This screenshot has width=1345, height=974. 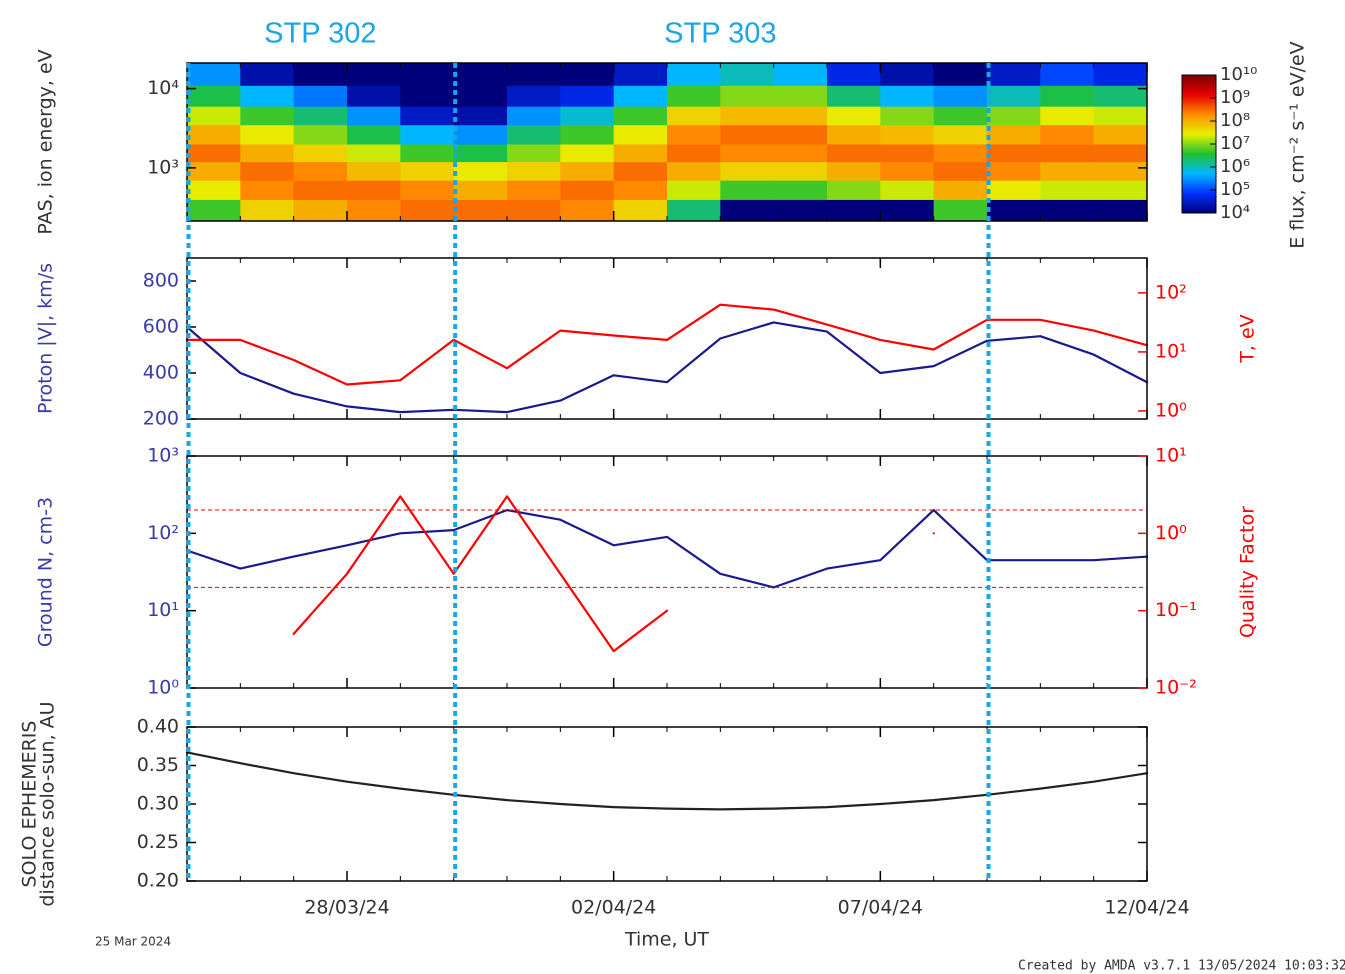 What do you see at coordinates (1235, 120) in the screenshot?
I see `colorbar-tick-label: 10⁸` at bounding box center [1235, 120].